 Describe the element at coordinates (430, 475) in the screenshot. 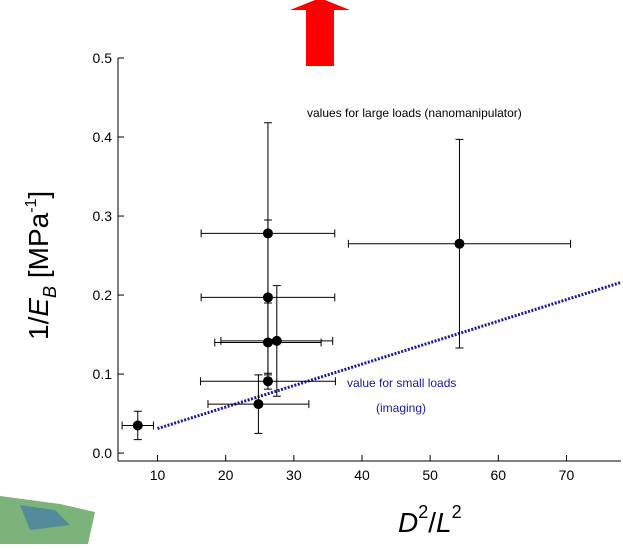

I see `x-tick-label: 50` at that location.